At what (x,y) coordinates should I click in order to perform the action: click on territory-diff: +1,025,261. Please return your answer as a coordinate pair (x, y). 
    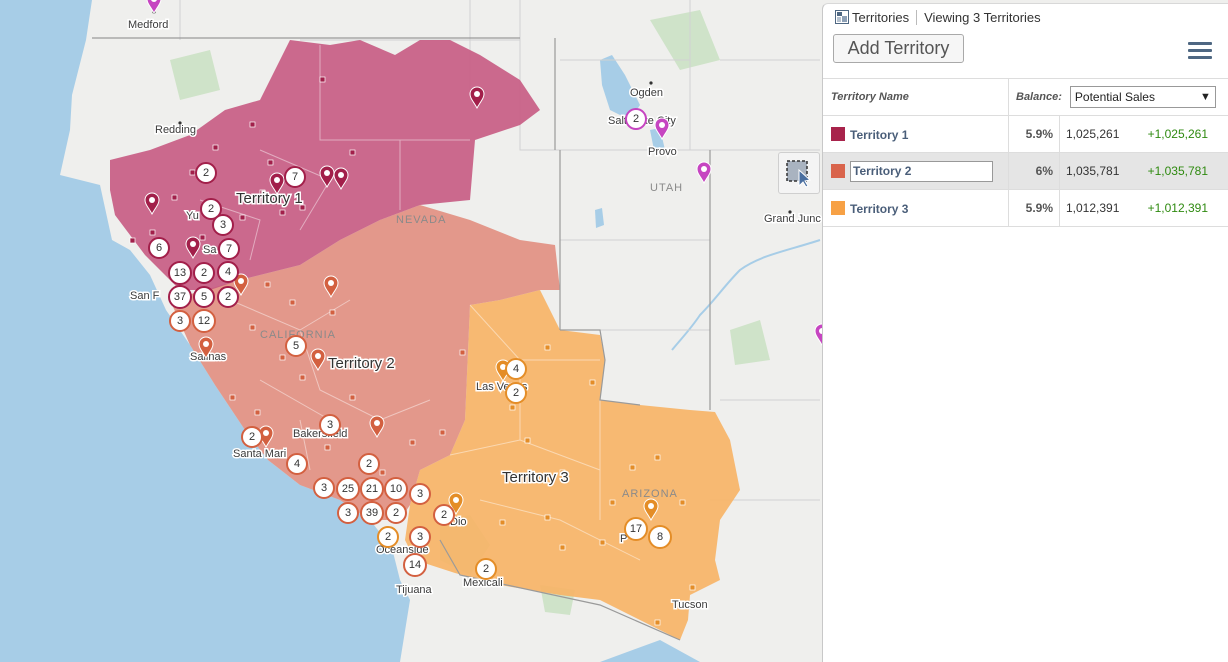
    Looking at the image, I should click on (1177, 134).